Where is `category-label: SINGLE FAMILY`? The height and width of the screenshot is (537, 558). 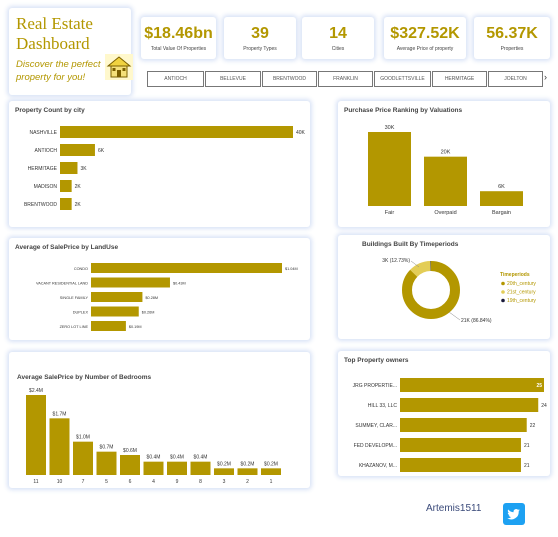
category-label: SINGLE FAMILY is located at coordinates (74, 298).